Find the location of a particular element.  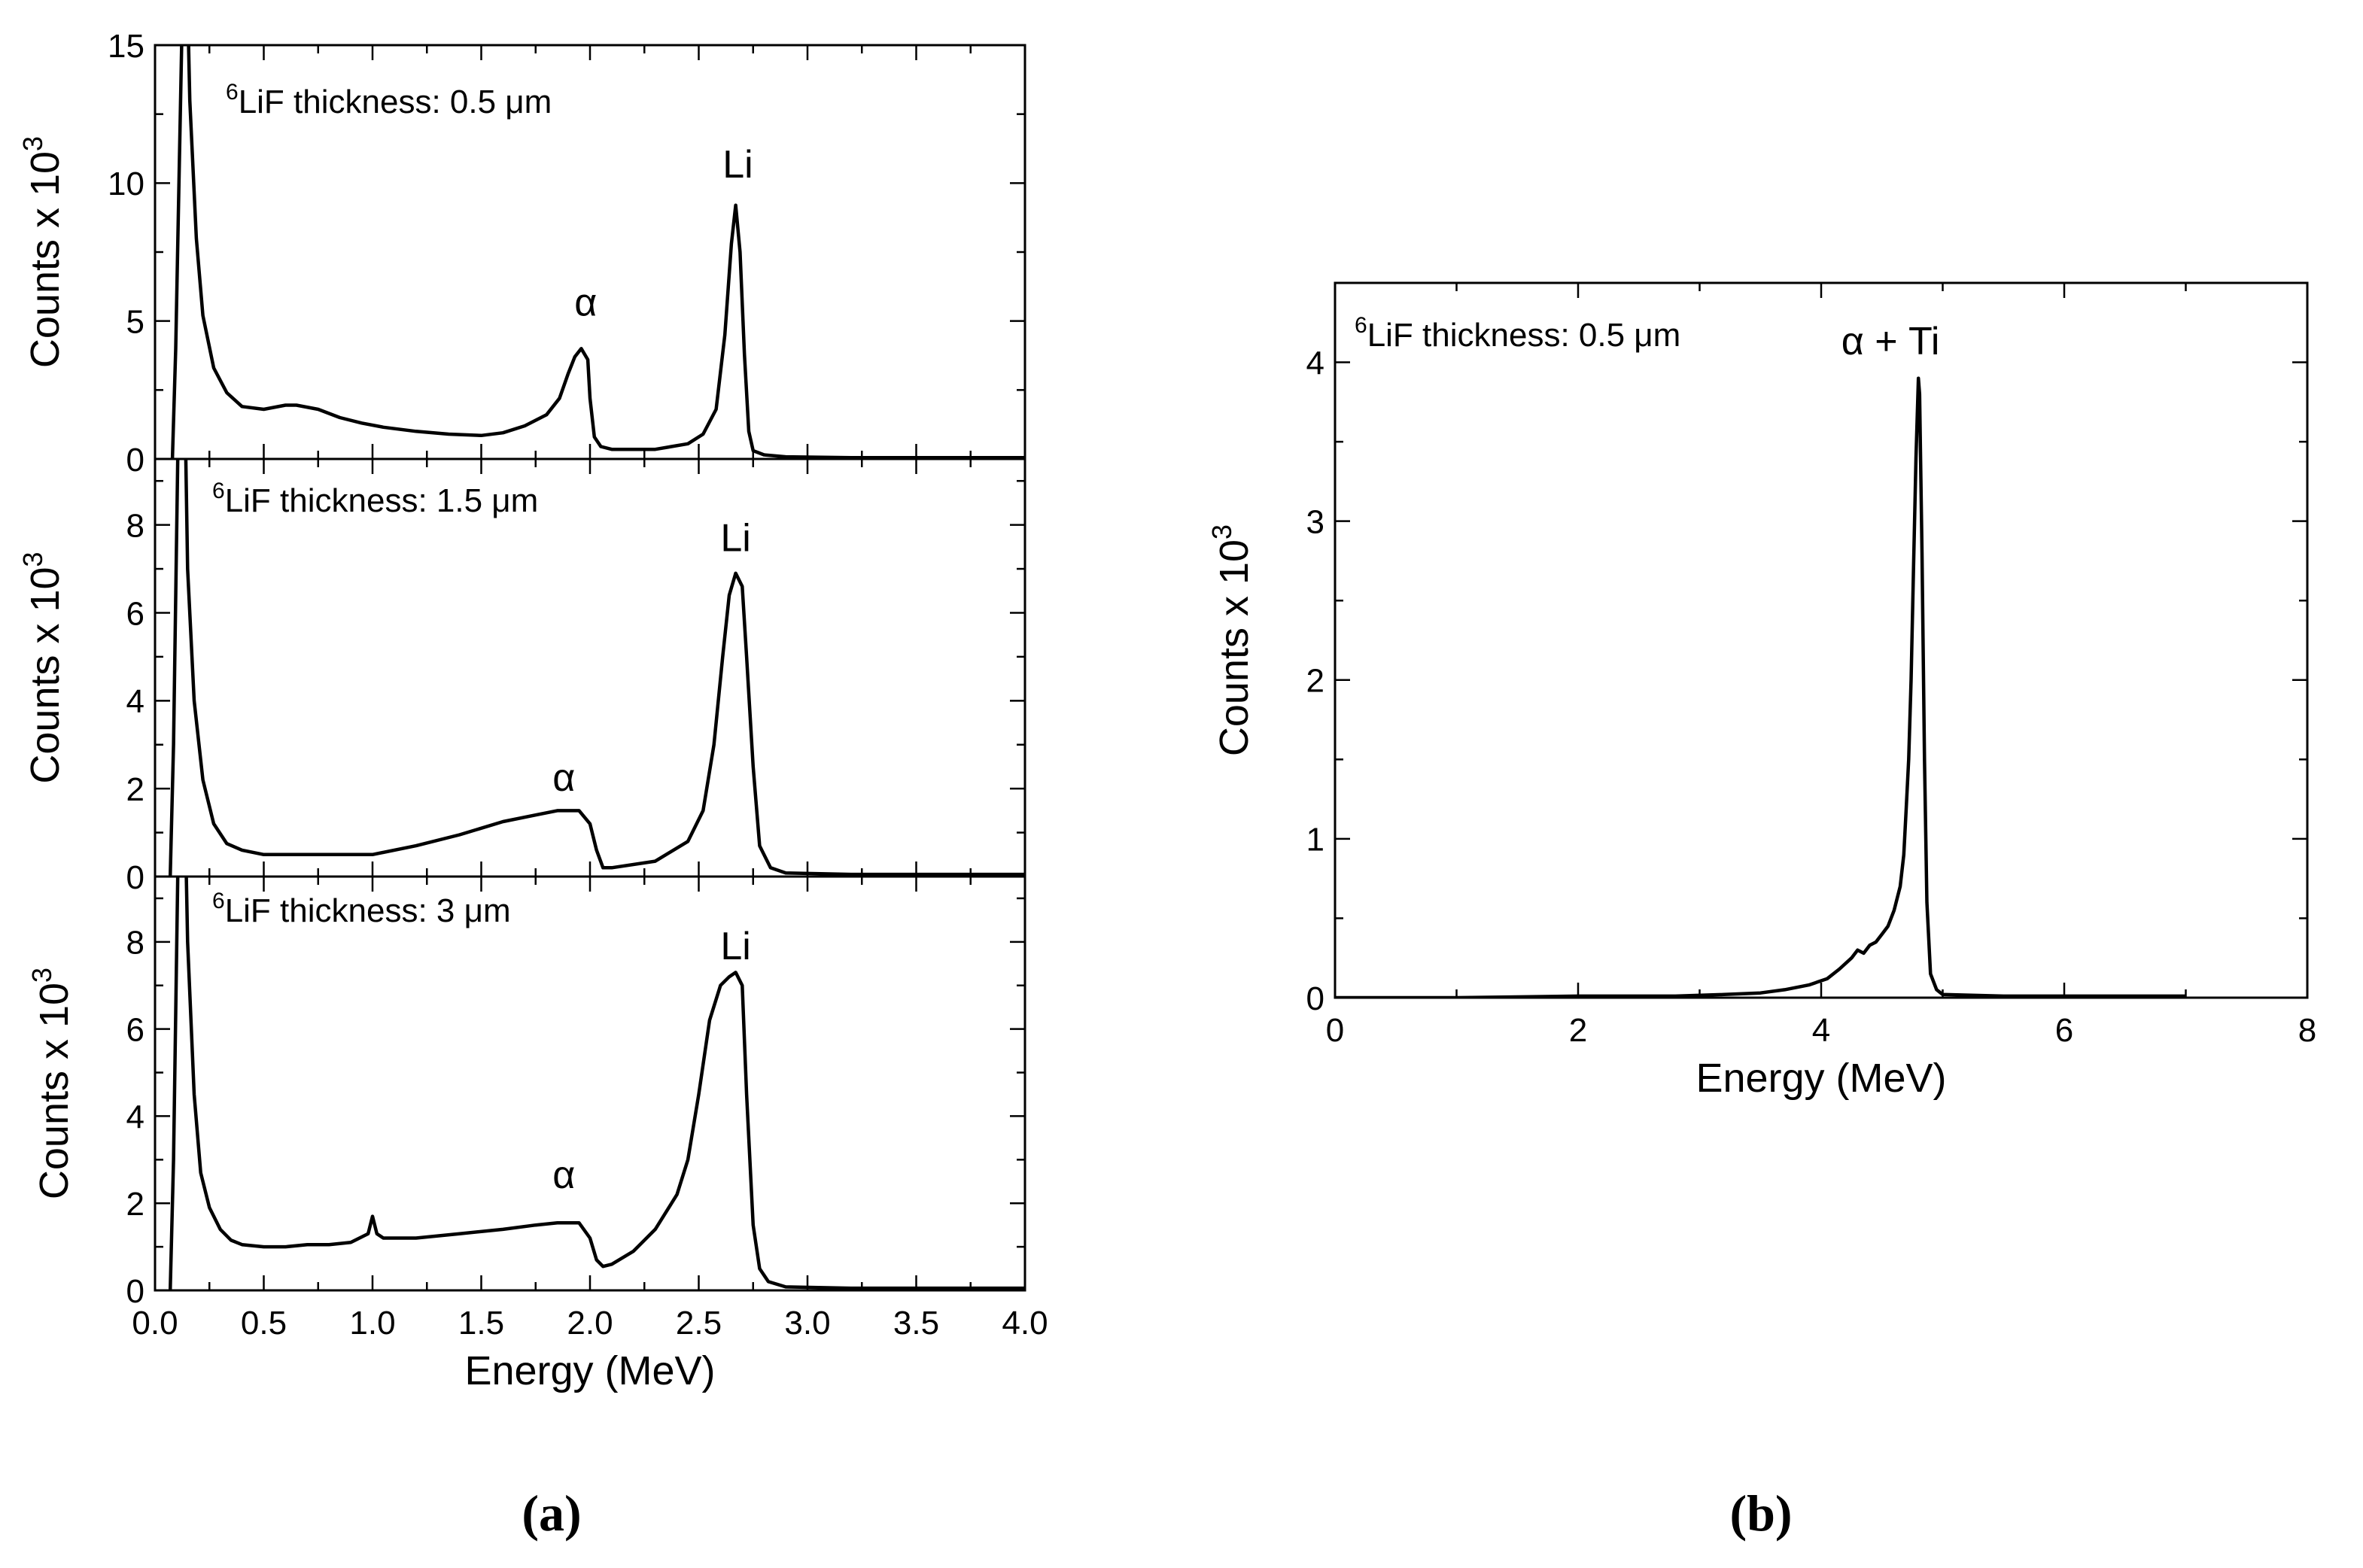

x-tick-label: 1.5 is located at coordinates (481, 1323).